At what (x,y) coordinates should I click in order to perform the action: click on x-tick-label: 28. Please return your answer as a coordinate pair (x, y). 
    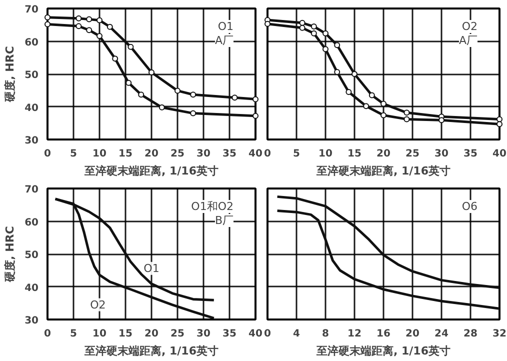
    Looking at the image, I should click on (471, 334).